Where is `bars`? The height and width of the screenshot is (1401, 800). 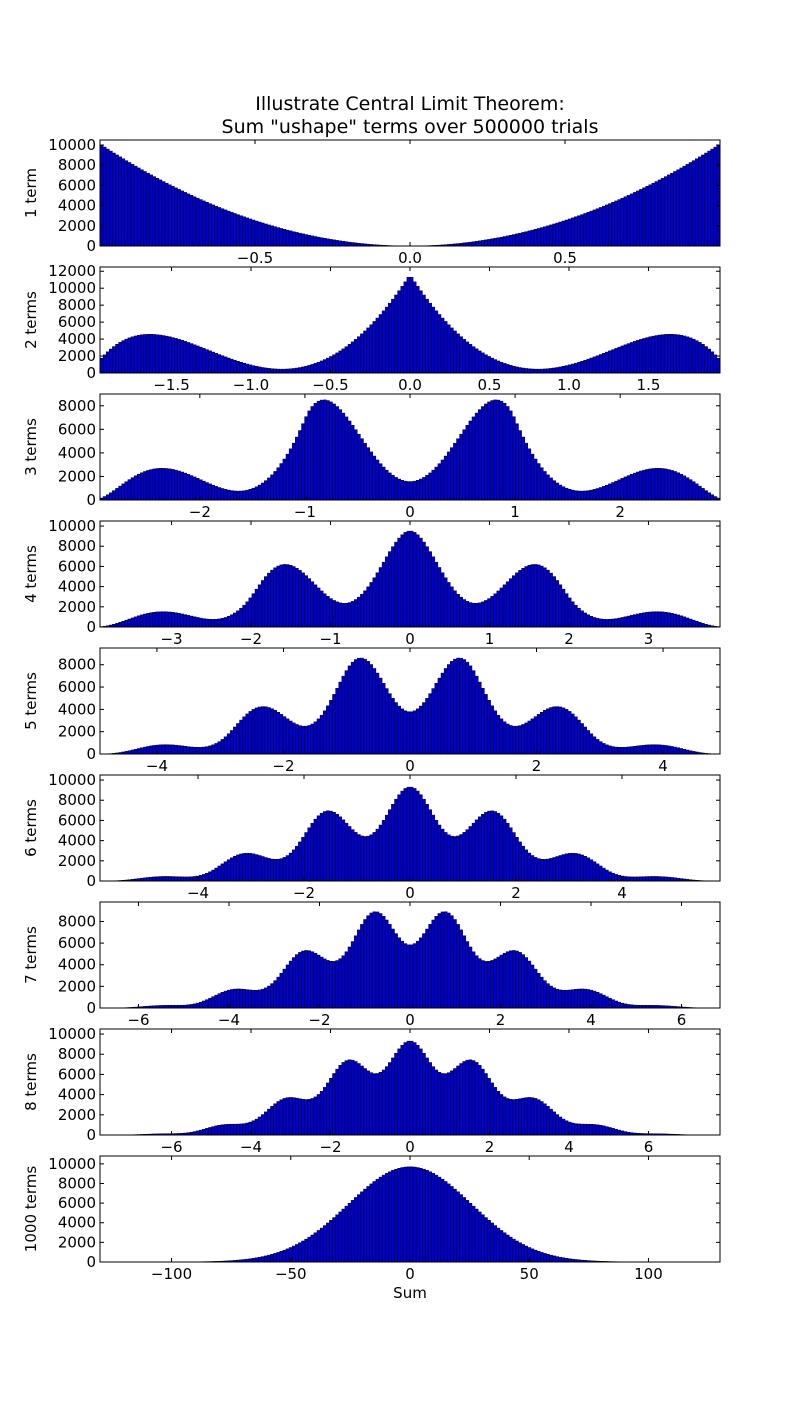 bars is located at coordinates (410, 1088).